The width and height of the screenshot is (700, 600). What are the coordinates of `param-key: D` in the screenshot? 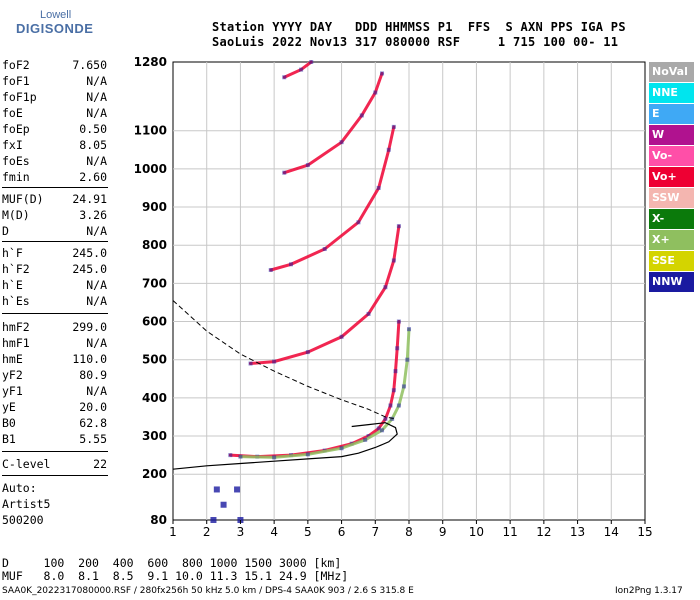 It's located at (5, 231).